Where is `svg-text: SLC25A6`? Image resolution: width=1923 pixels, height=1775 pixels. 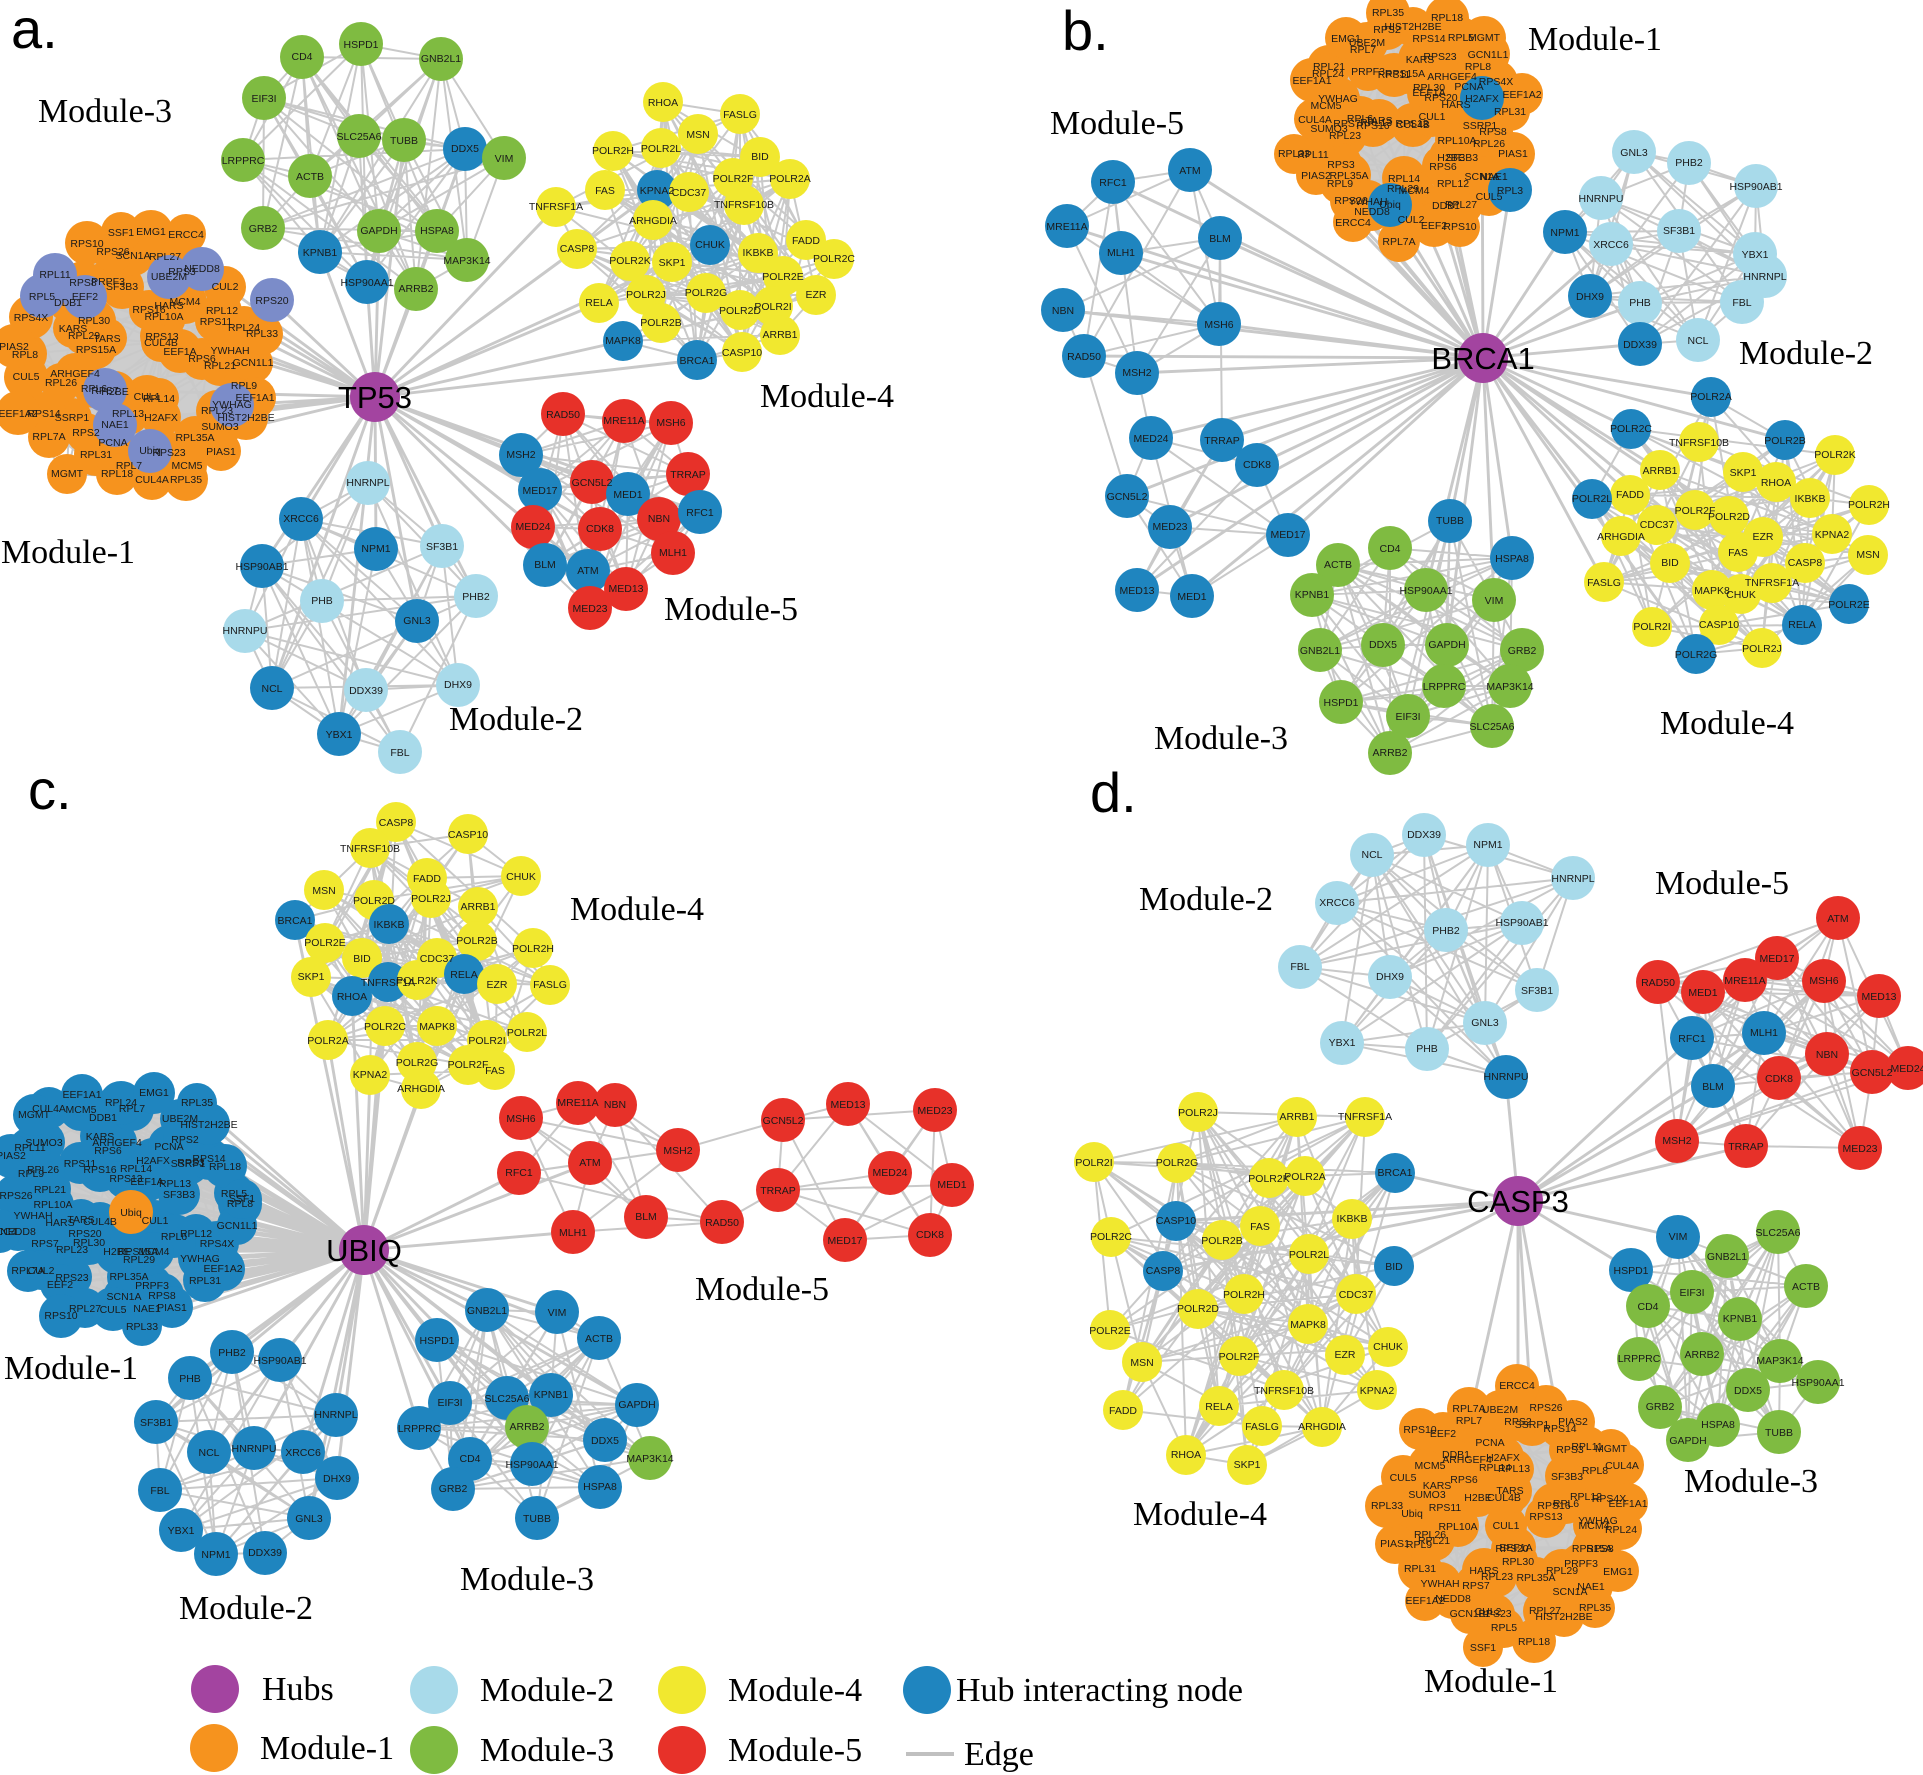 svg-text: SLC25A6 is located at coordinates (359, 137).